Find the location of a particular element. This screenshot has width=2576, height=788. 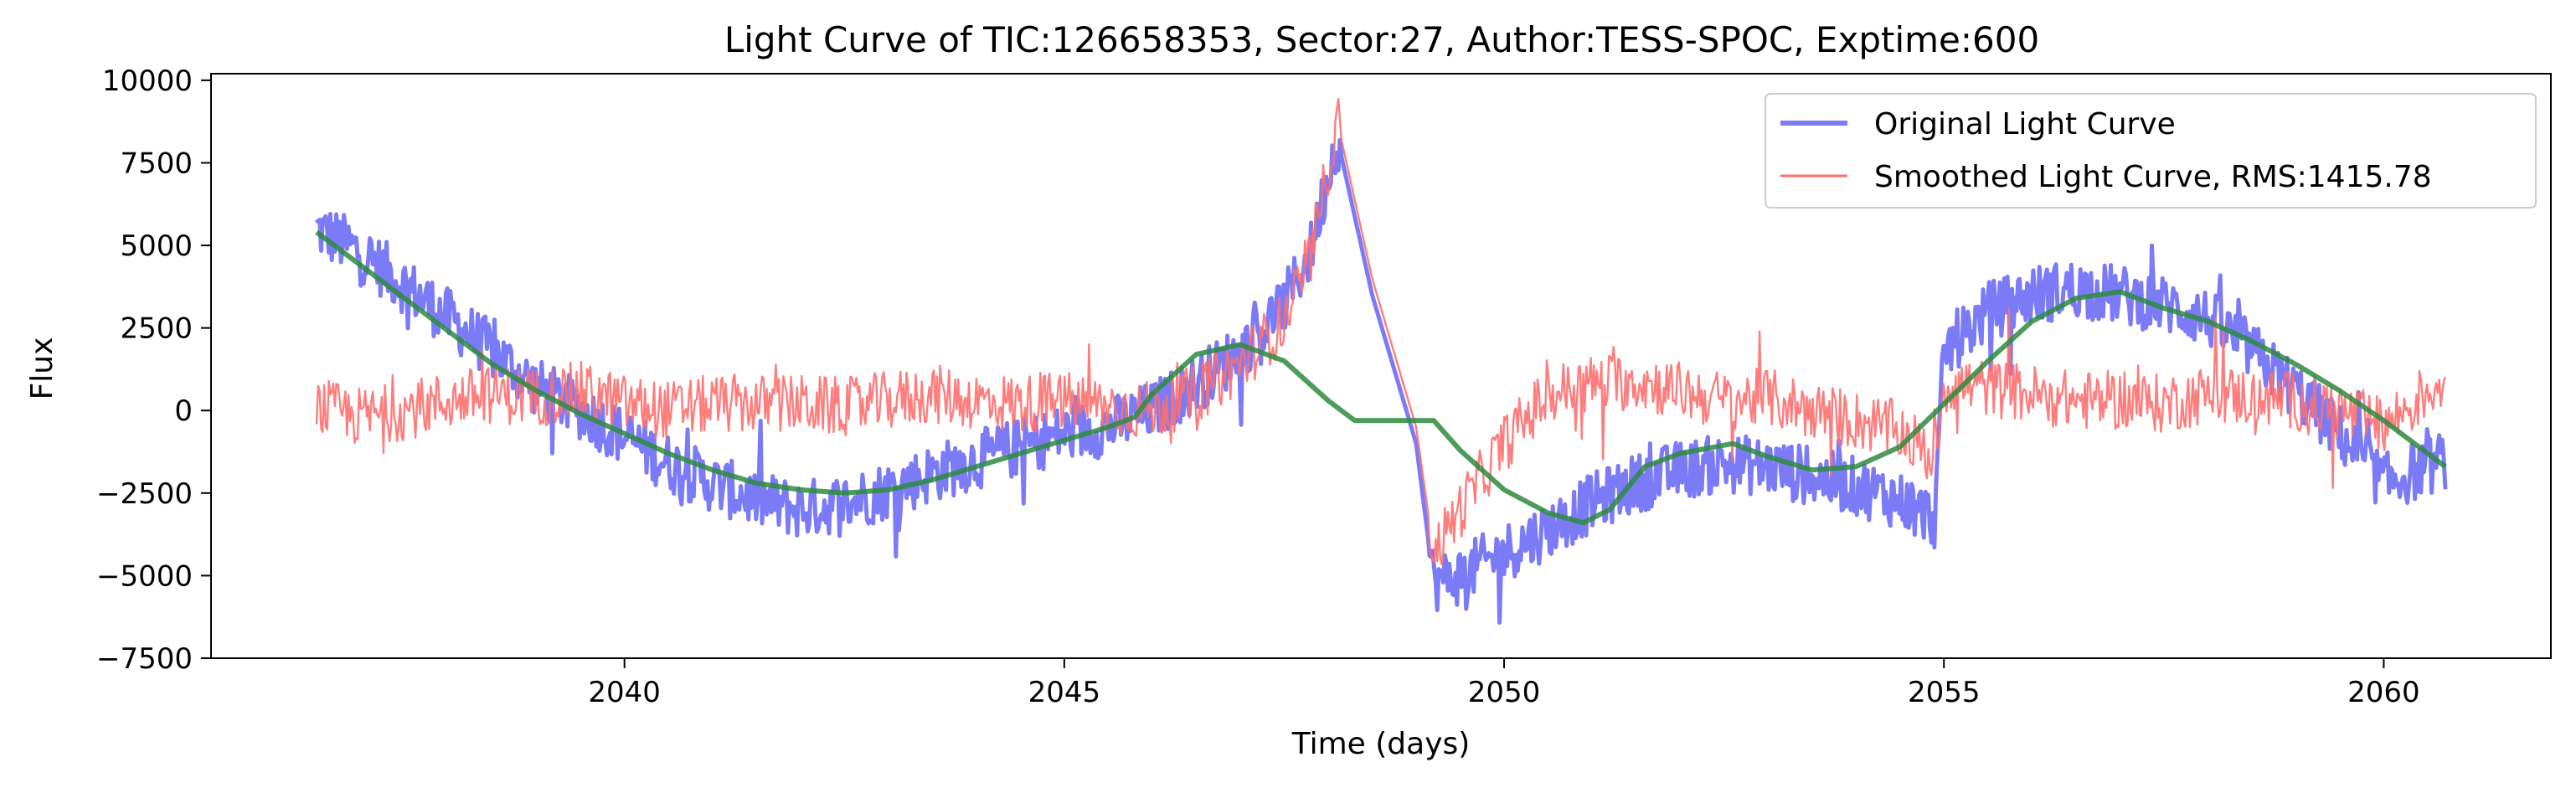

legend-box is located at coordinates (2151, 151).